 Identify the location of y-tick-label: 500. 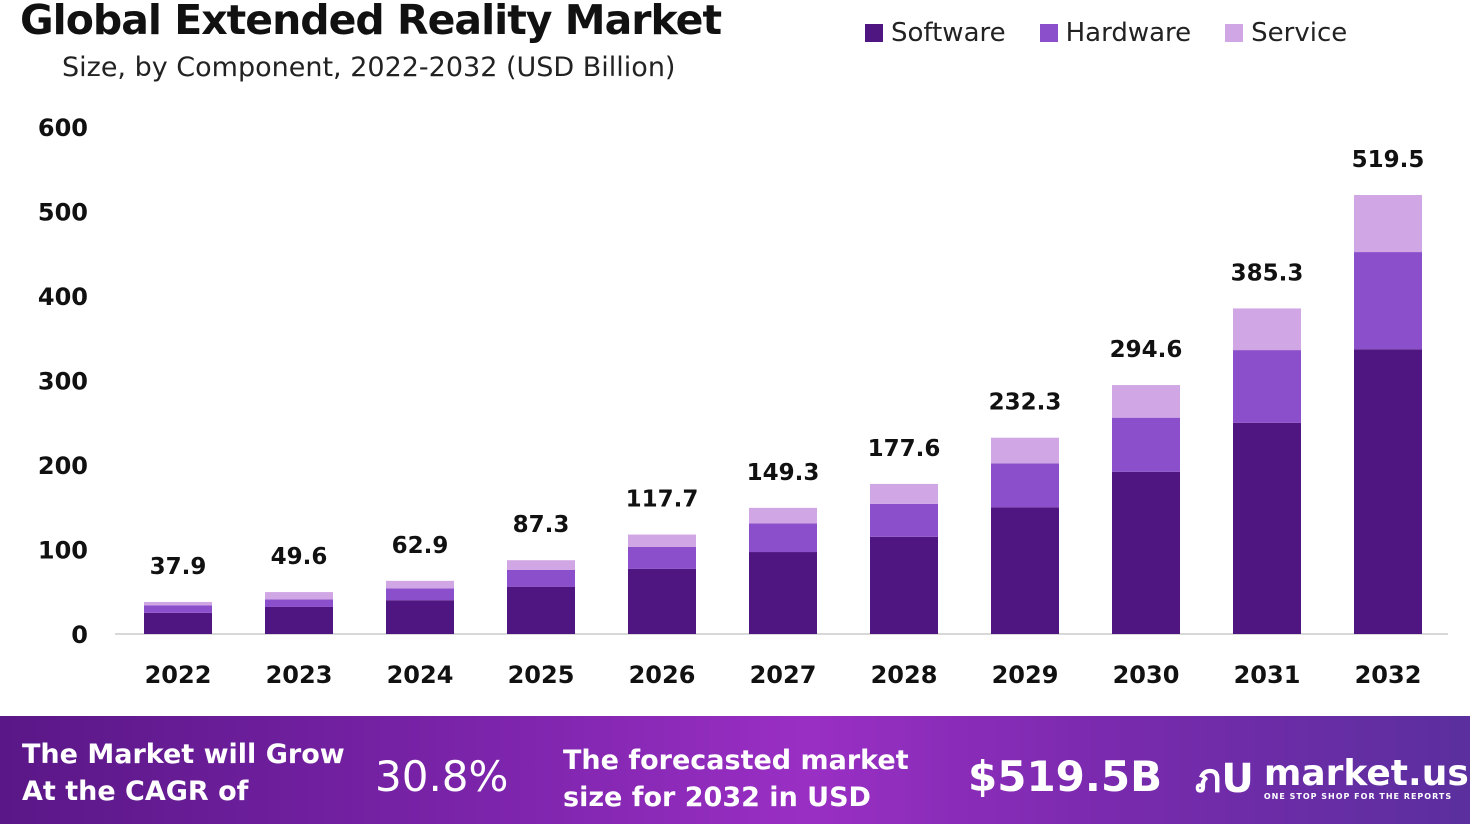
(63, 213).